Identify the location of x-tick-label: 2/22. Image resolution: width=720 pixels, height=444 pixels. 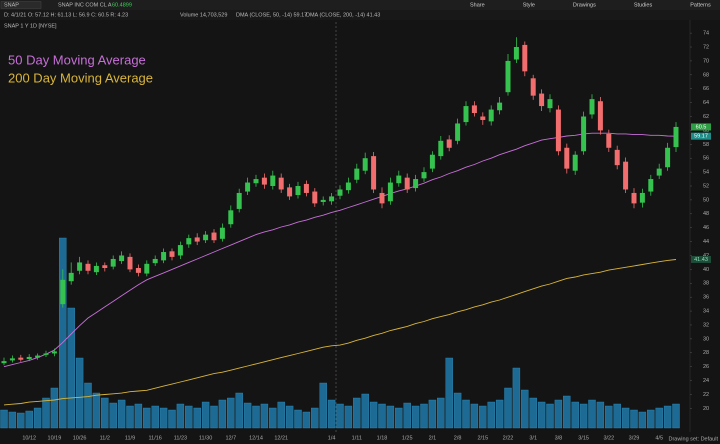
(508, 438).